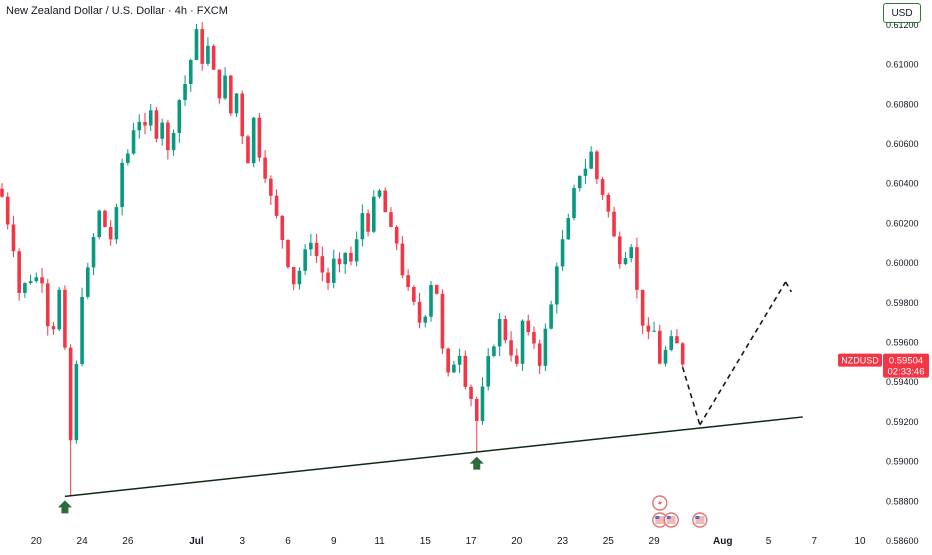 This screenshot has height=555, width=932. What do you see at coordinates (660, 503) in the screenshot?
I see `lightning-event-icon` at bounding box center [660, 503].